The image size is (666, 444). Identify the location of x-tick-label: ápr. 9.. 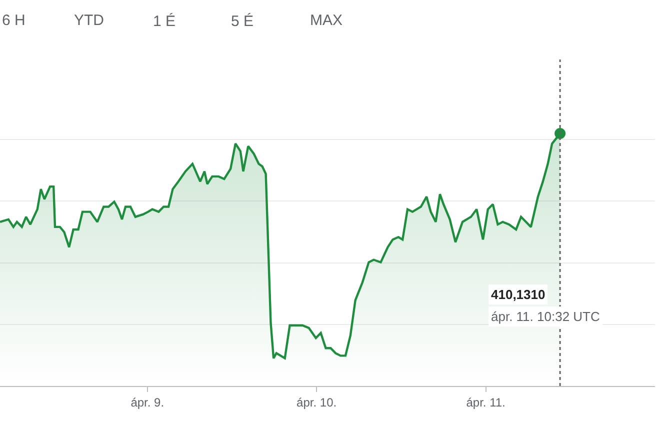
(147, 402).